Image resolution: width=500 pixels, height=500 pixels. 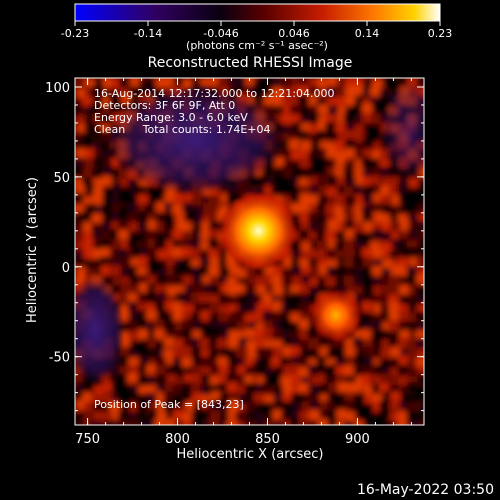 What do you see at coordinates (214, 93) in the screenshot?
I see `annotation-time-range: 16-Aug-2014 12:17:32.000 to 12:21:04.000` at bounding box center [214, 93].